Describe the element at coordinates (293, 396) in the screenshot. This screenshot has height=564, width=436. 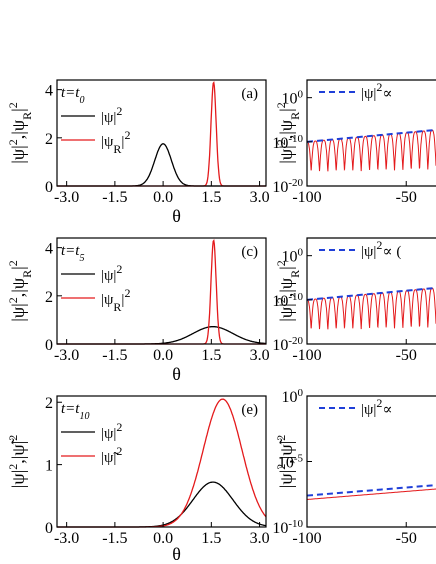
I see `y-tick-label: 100` at that location.